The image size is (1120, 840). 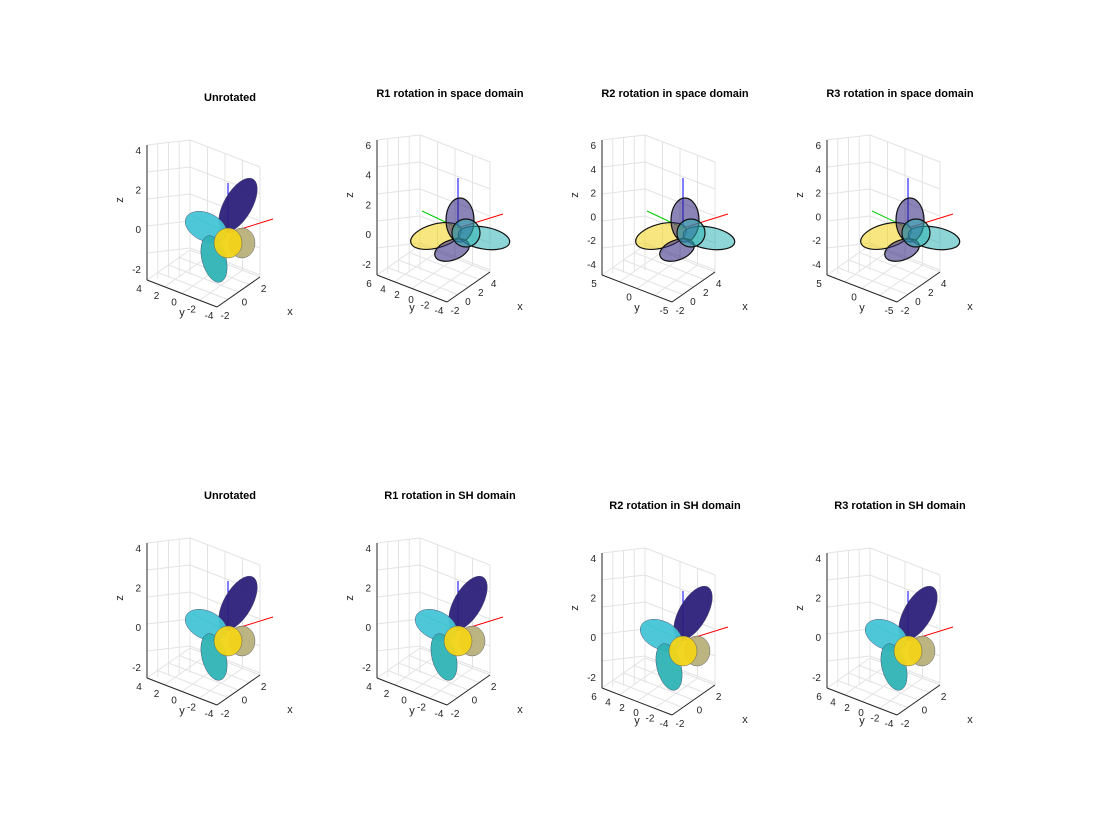 I want to click on panel-title: R2 rotation in space domain, so click(x=675, y=94).